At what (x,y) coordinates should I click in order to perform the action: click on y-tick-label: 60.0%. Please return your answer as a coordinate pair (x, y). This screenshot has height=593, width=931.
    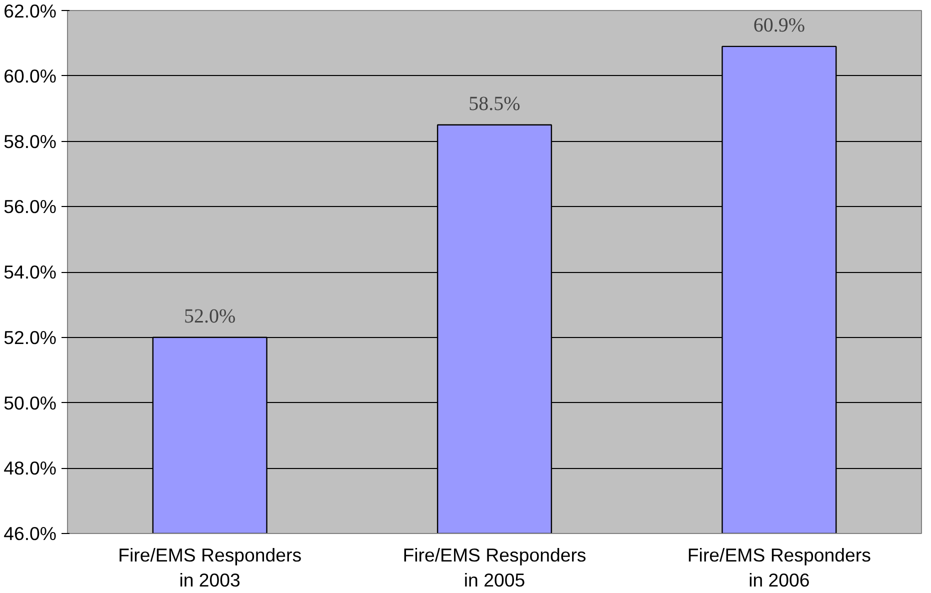
    Looking at the image, I should click on (30, 75).